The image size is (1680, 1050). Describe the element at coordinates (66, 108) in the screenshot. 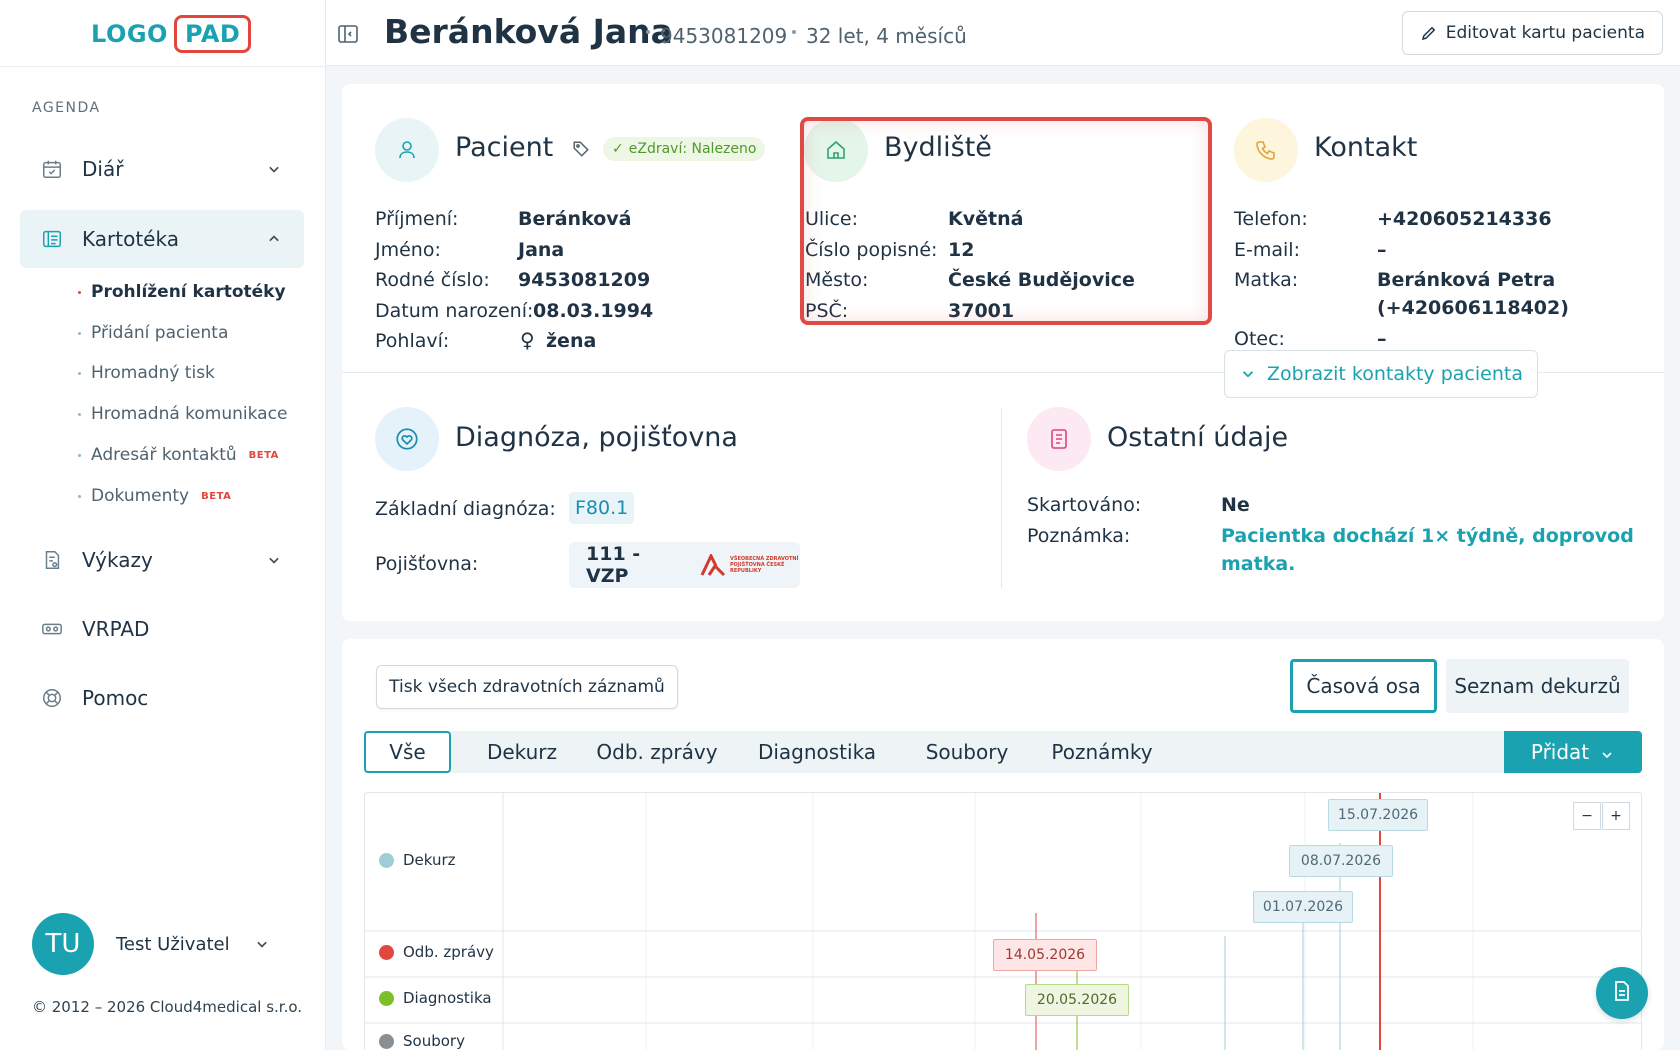

I see `section-label: AGENDA` at that location.